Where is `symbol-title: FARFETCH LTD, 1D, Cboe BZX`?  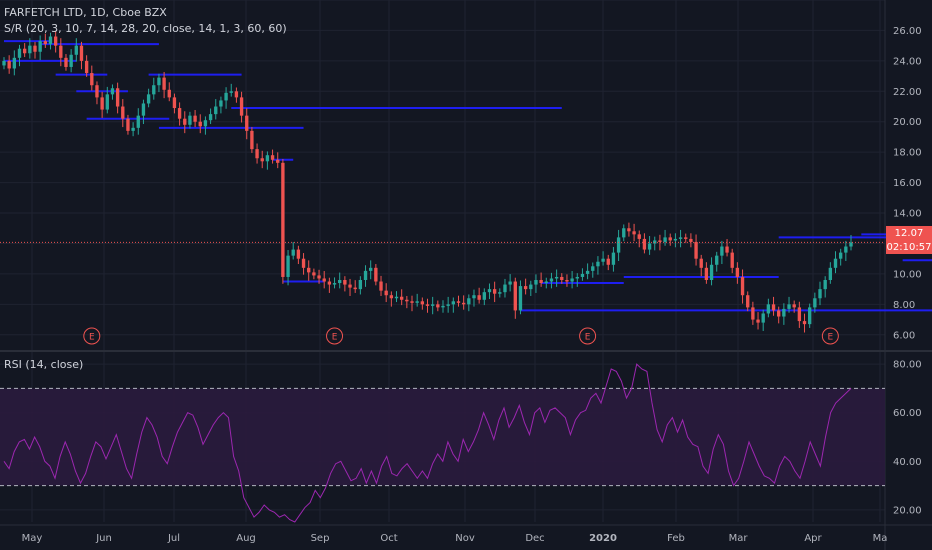
symbol-title: FARFETCH LTD, 1D, Cboe BZX is located at coordinates (85, 12).